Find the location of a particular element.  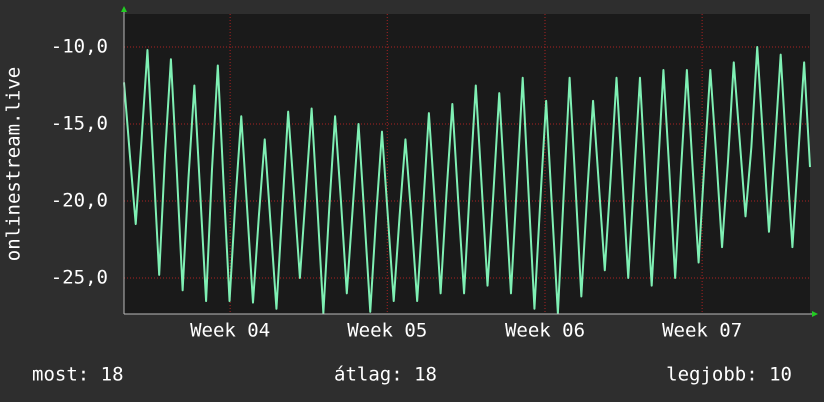

y-tick-label: -15,0 is located at coordinates (79, 123).